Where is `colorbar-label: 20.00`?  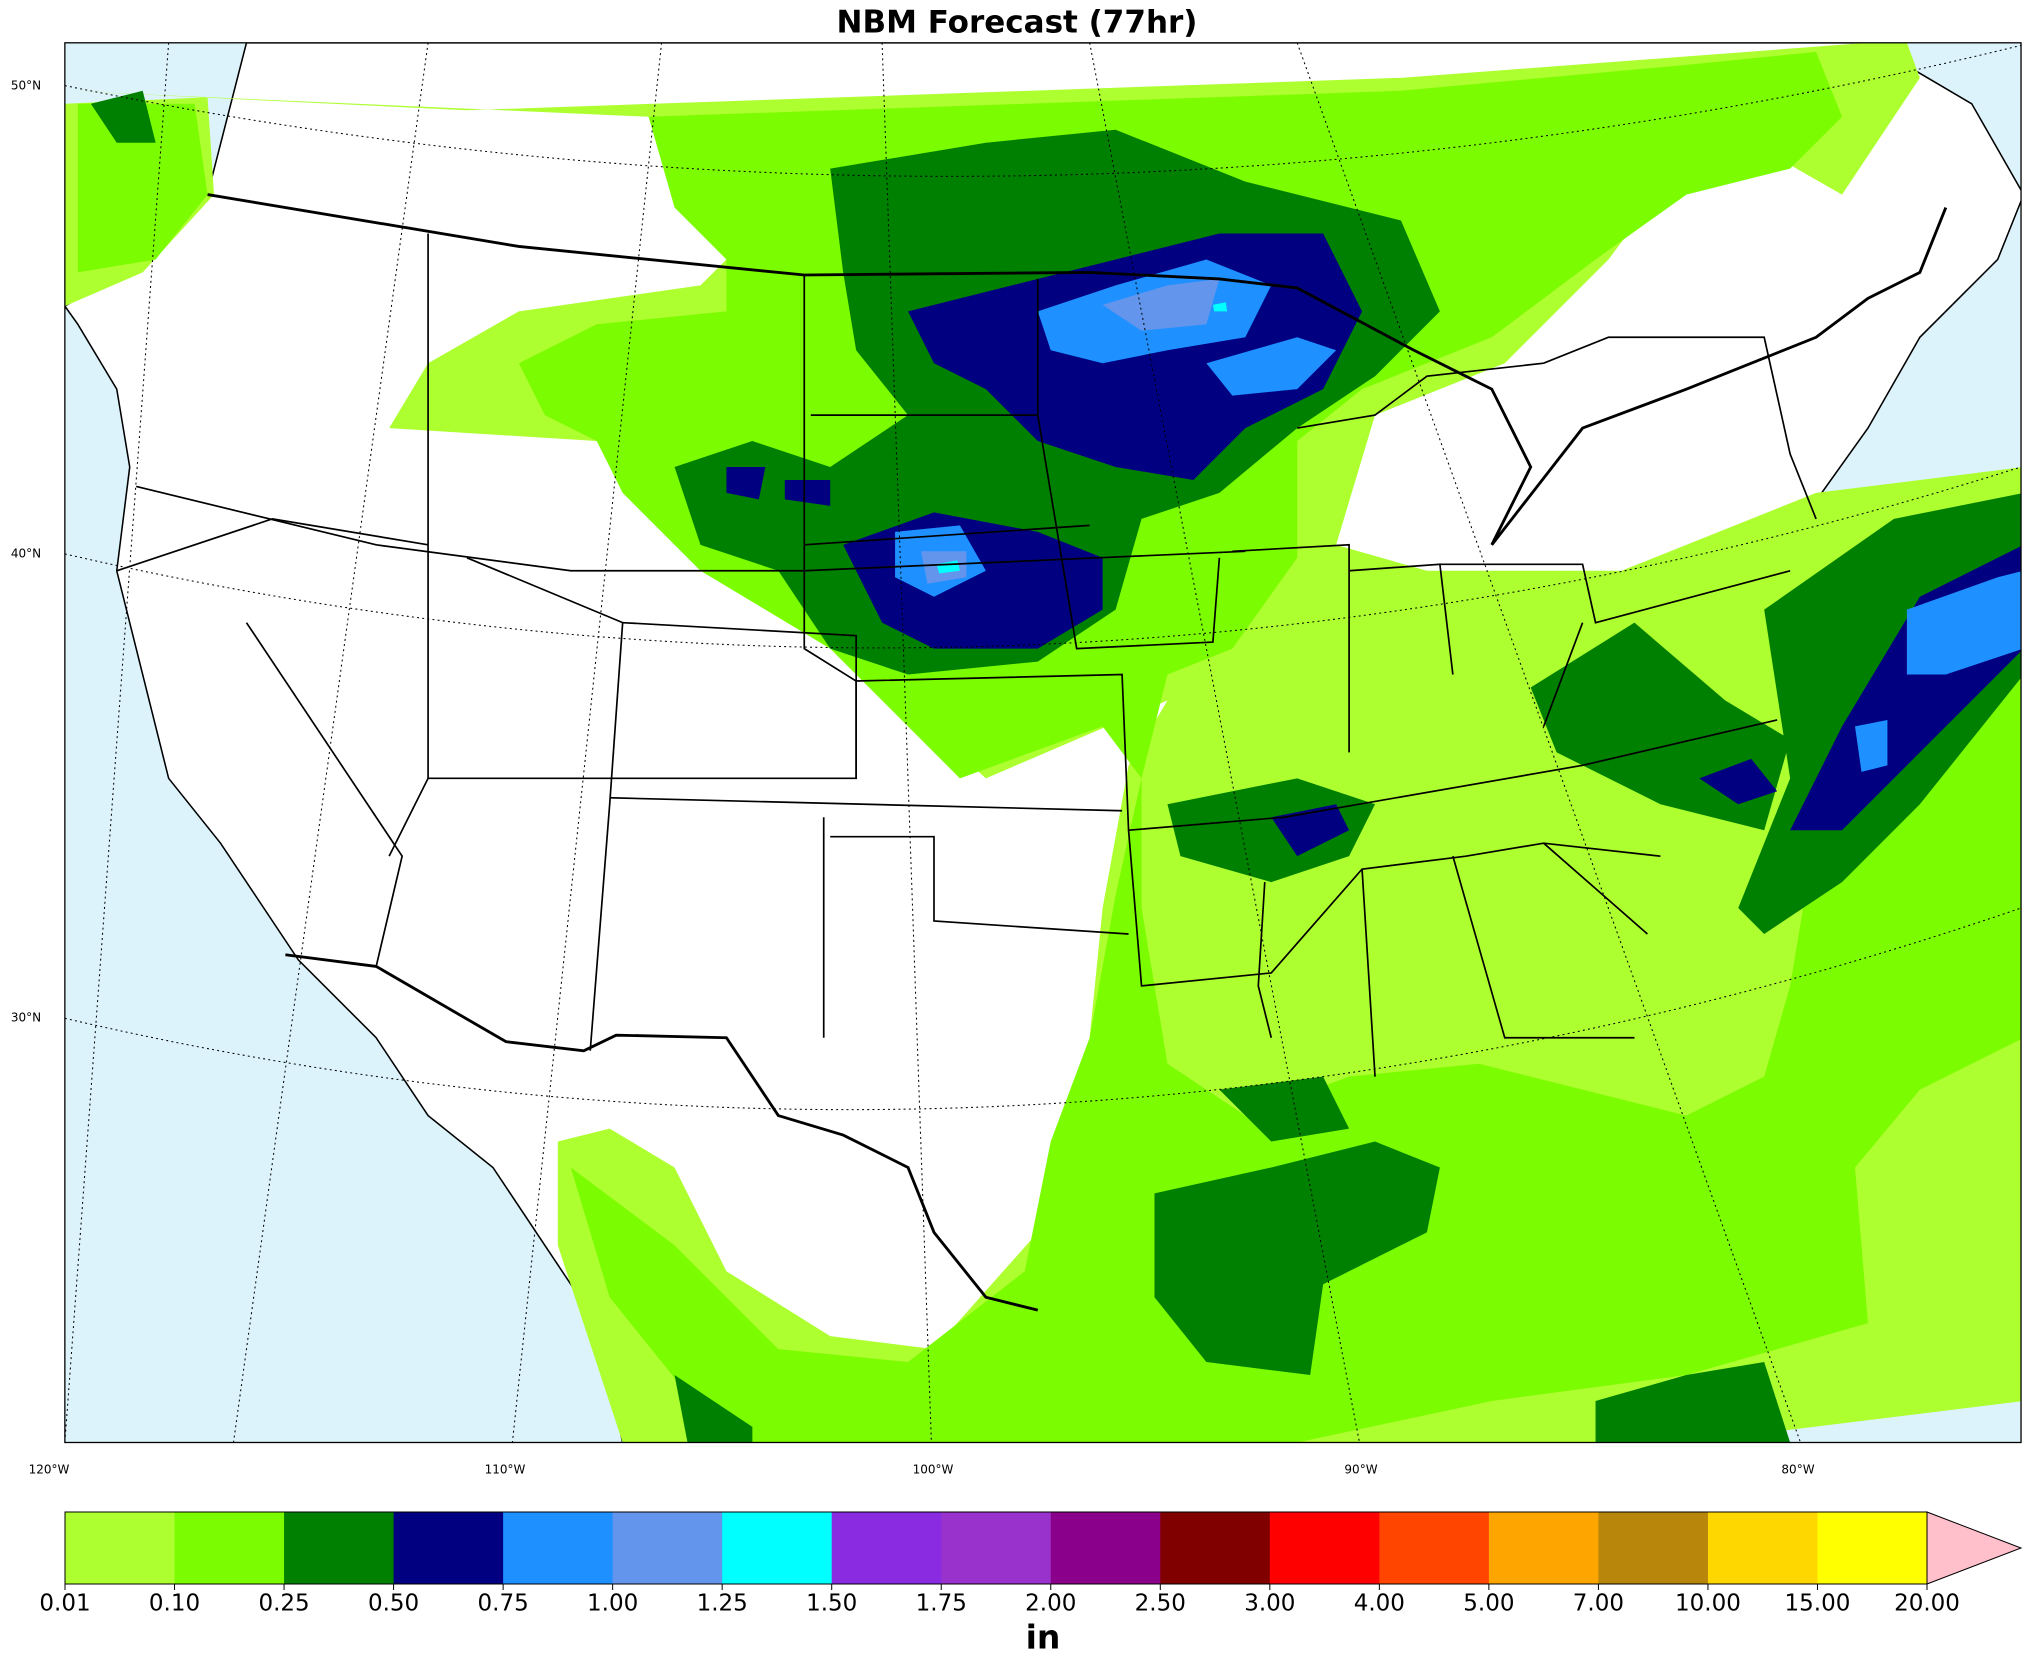 colorbar-label: 20.00 is located at coordinates (1927, 1604).